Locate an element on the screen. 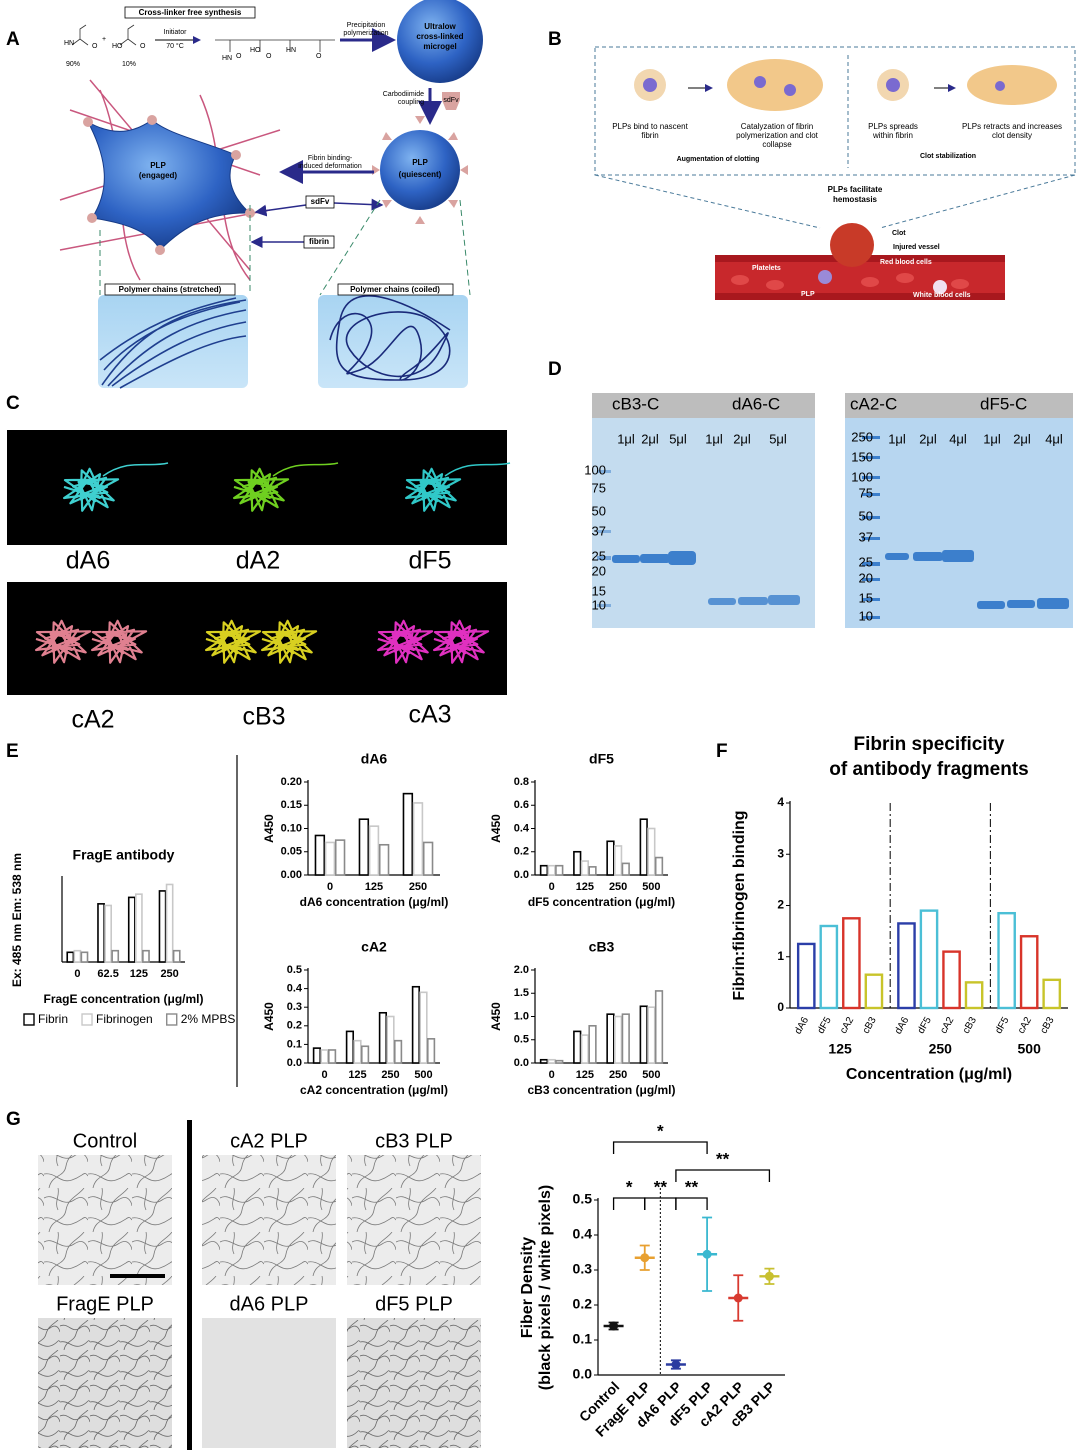 The image size is (1080, 1454). gel is located at coordinates (959, 510).